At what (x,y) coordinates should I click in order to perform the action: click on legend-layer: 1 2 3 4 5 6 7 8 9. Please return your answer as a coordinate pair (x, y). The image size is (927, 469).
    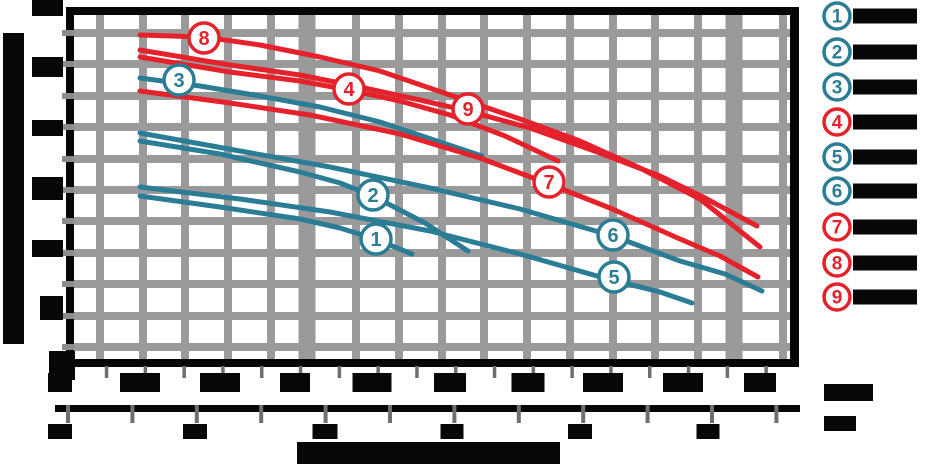
    Looking at the image, I should click on (869, 156).